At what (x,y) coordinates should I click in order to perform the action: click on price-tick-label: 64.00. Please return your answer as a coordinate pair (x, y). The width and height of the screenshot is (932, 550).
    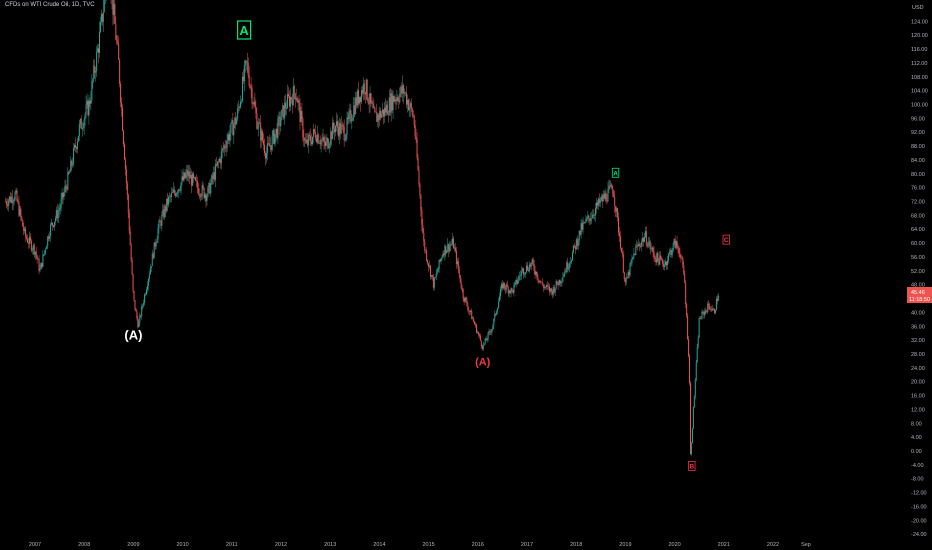
    Looking at the image, I should click on (918, 230).